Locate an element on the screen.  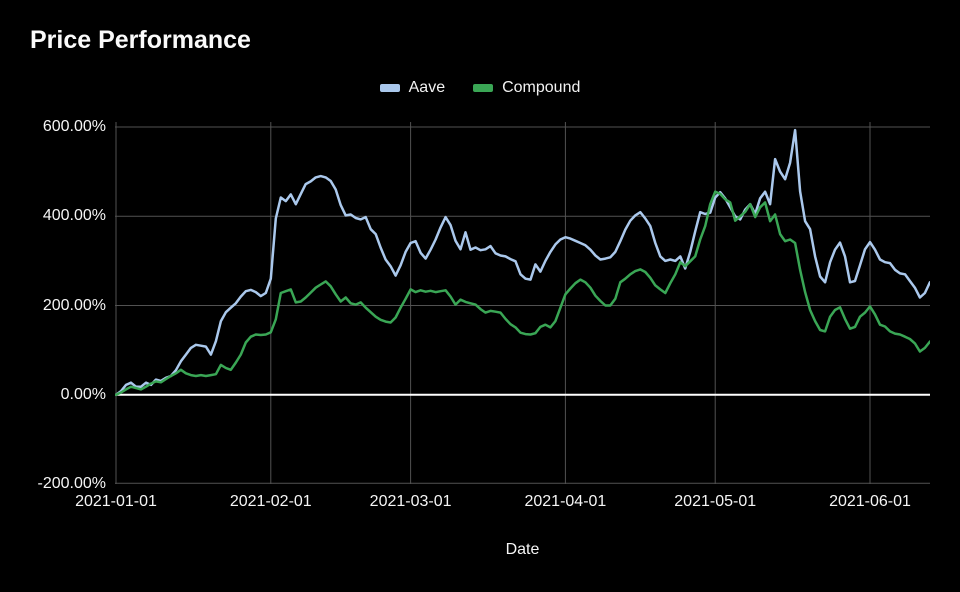
compound-line-swatch-icon is located at coordinates (483, 88).